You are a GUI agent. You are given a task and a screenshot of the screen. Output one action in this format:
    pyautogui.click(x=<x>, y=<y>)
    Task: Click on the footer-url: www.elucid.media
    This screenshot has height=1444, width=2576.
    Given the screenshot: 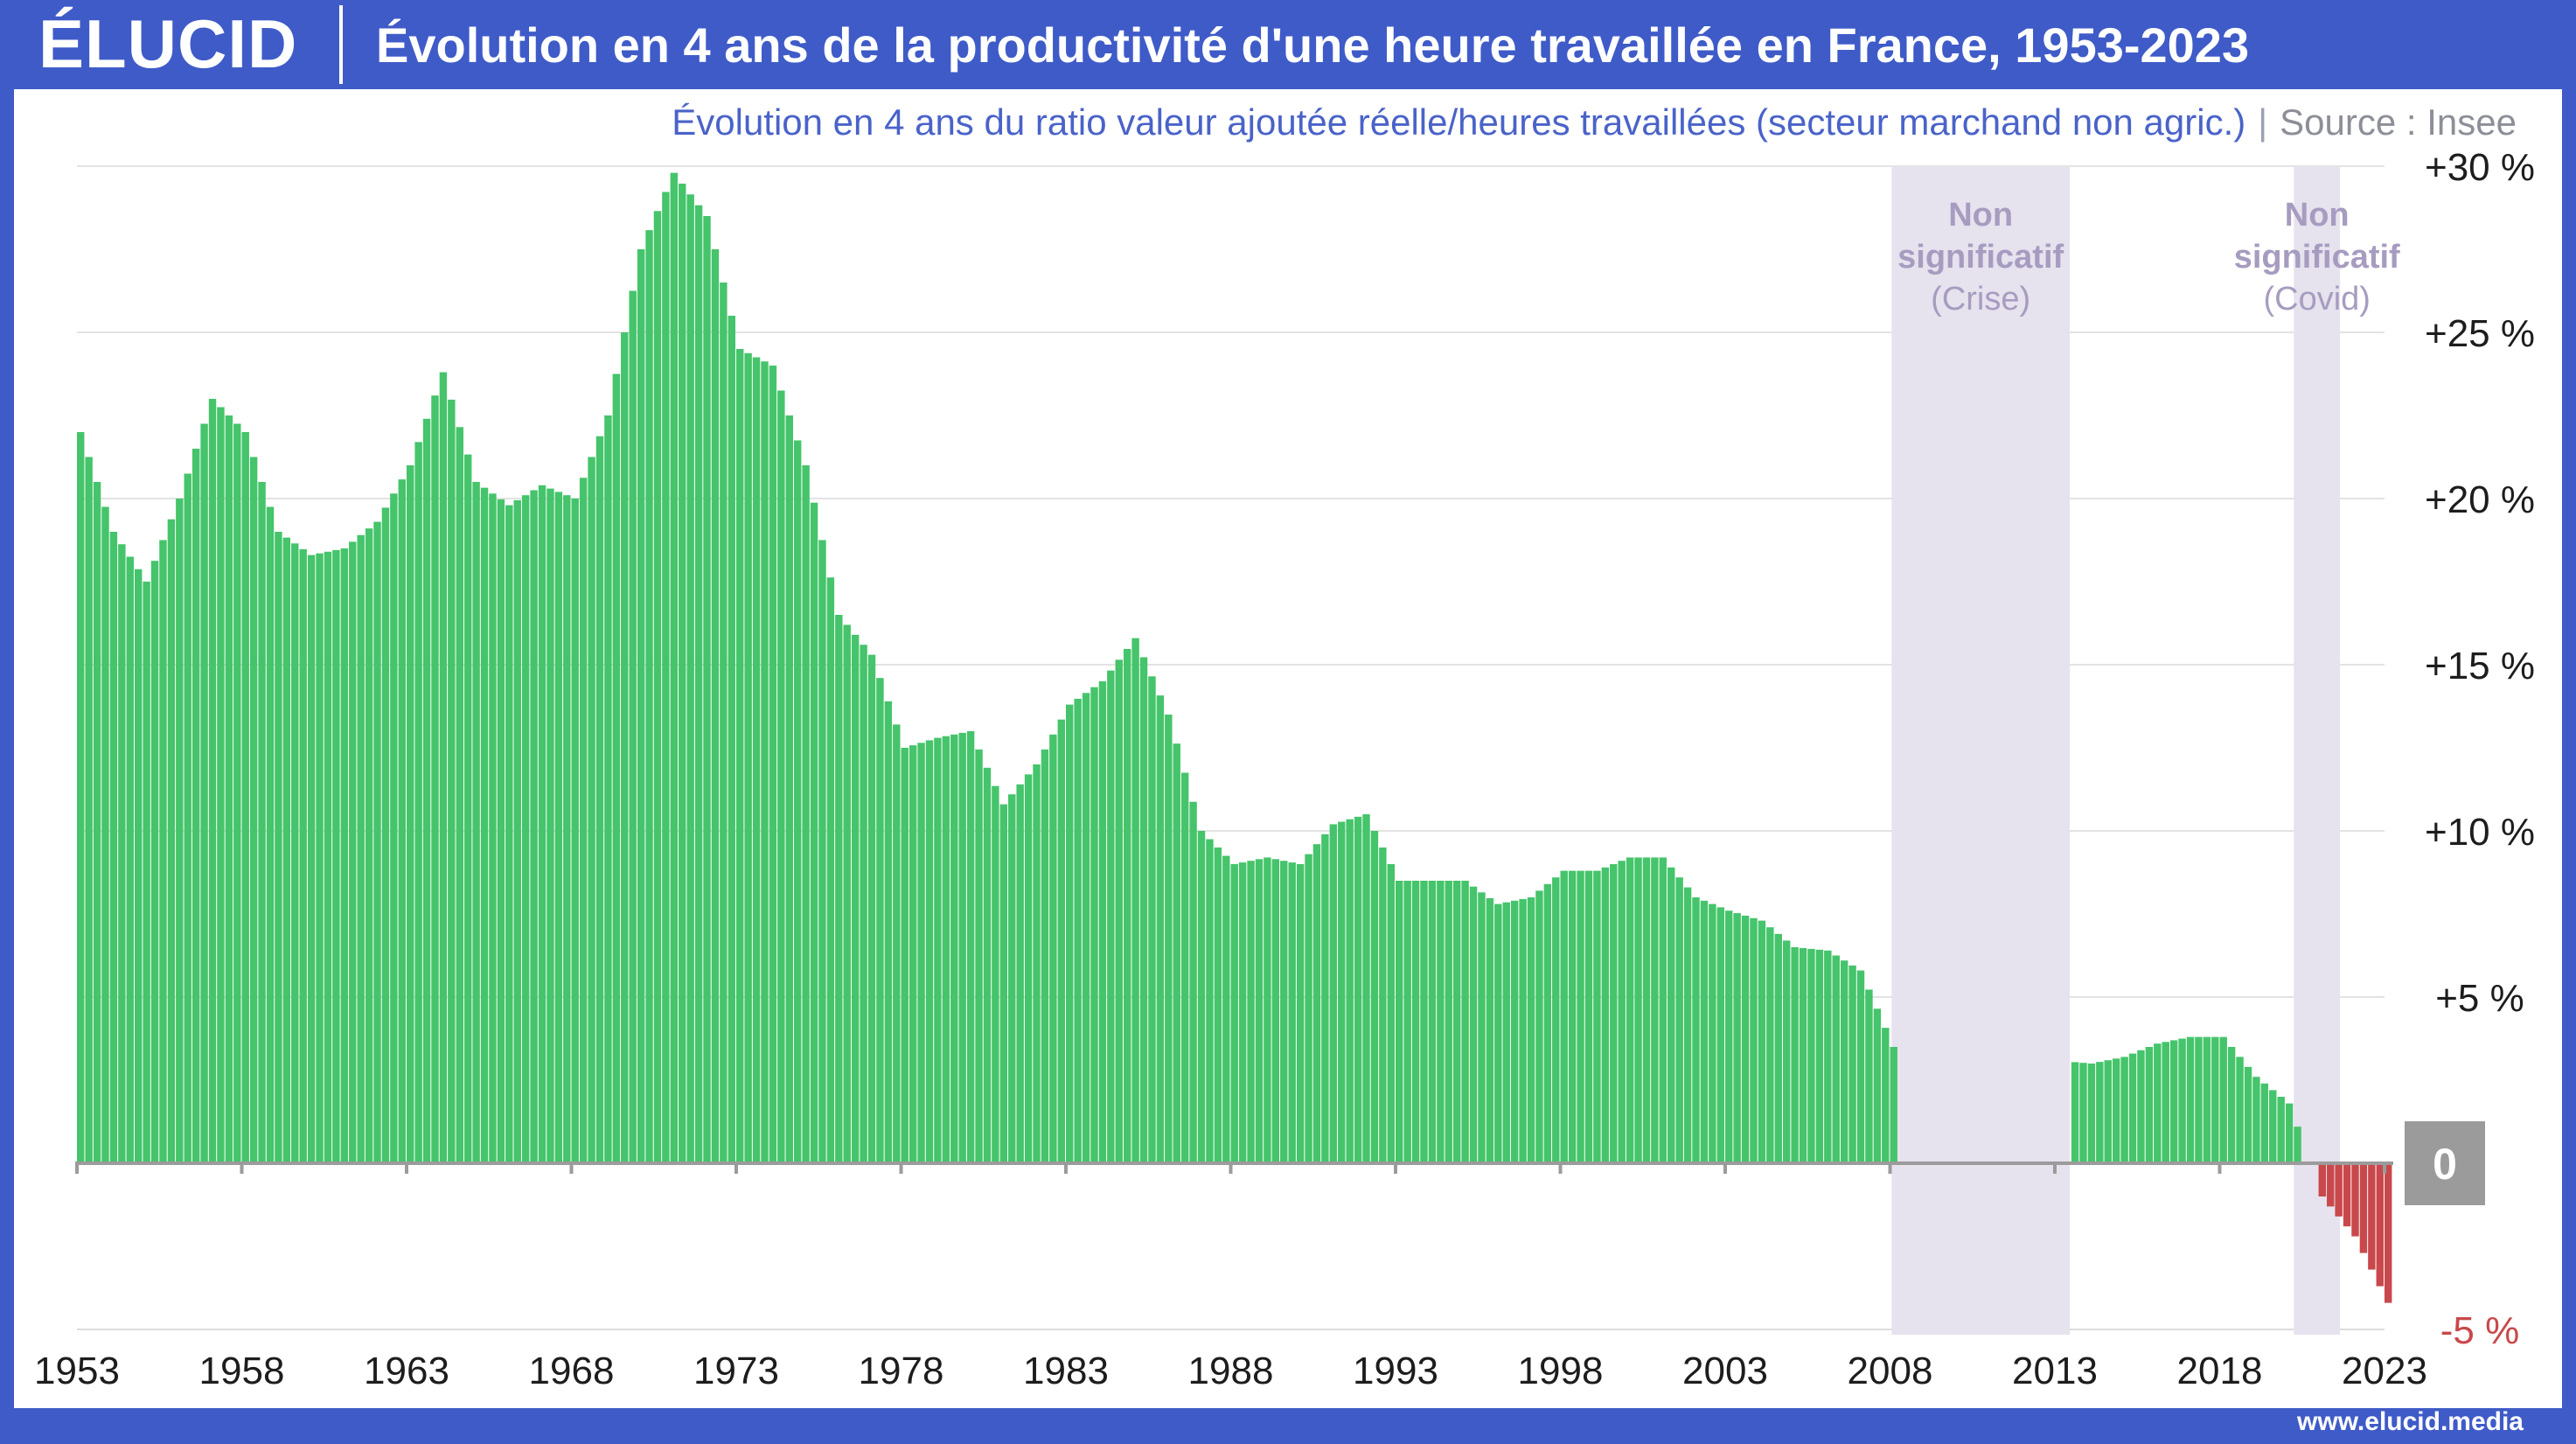 What is the action you would take?
    pyautogui.click(x=2410, y=1421)
    